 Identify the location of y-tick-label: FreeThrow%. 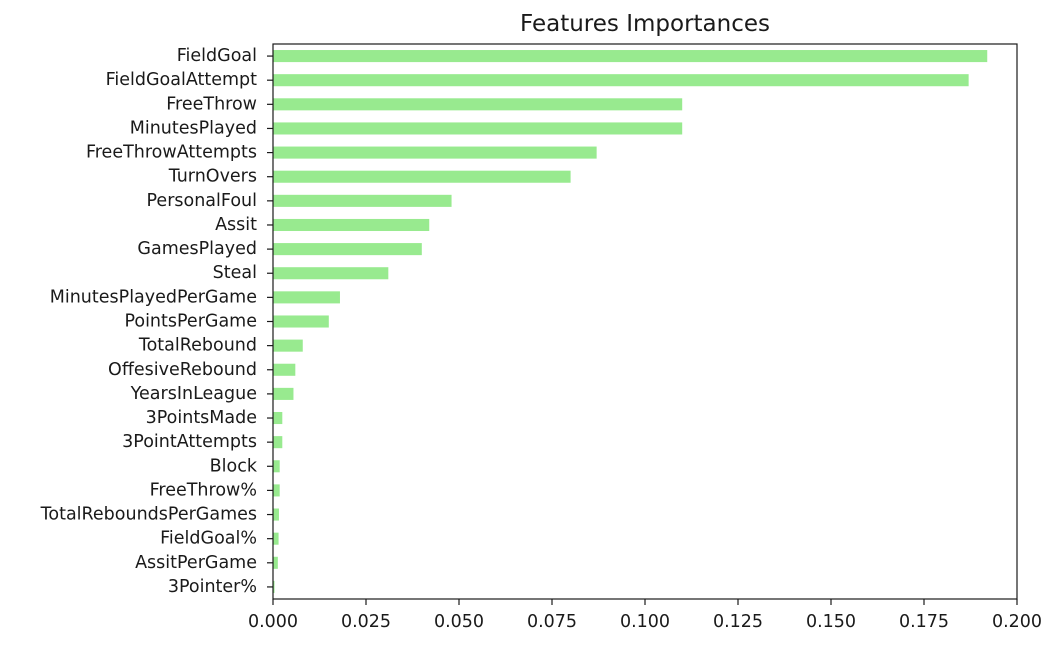
(203, 490).